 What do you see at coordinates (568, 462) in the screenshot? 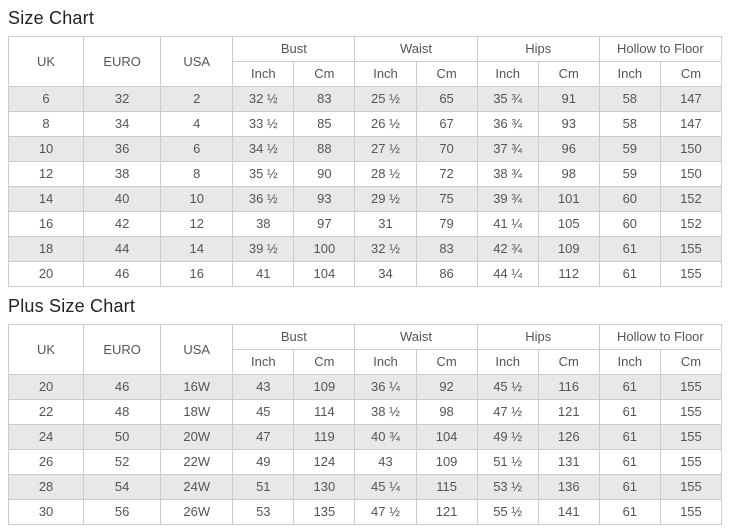
I see `table-cell: 131` at bounding box center [568, 462].